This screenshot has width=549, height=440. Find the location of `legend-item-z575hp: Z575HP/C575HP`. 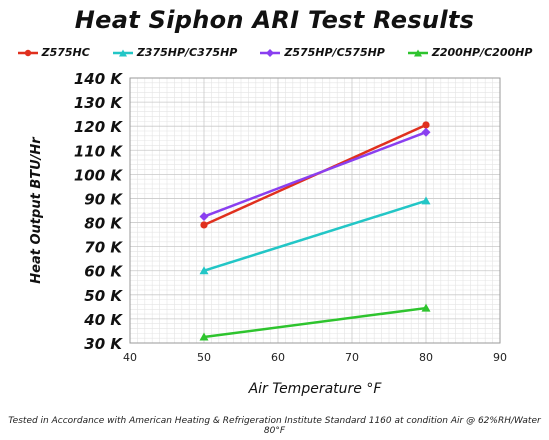

legend-item-z575hp: Z575HP/C575HP is located at coordinates (322, 52).